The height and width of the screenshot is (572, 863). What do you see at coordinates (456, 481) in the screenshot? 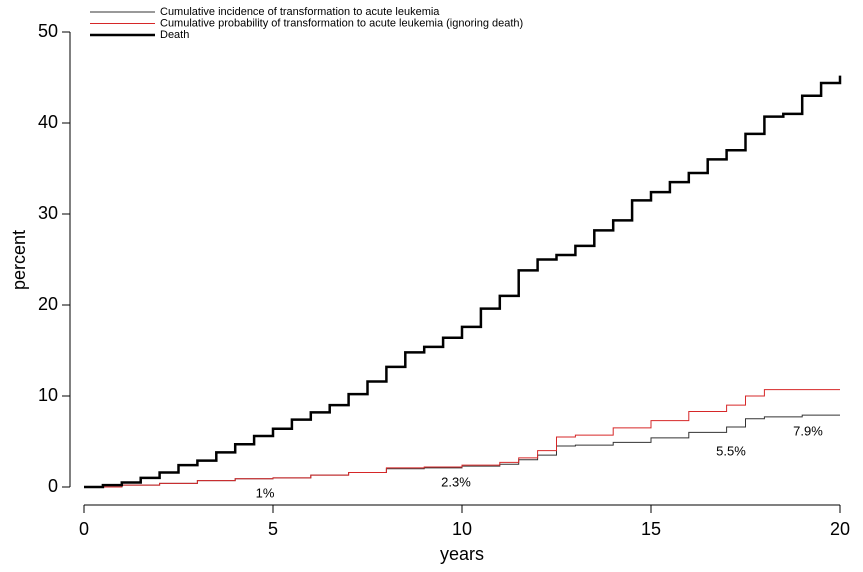
I see `annotation: 2.3%` at bounding box center [456, 481].